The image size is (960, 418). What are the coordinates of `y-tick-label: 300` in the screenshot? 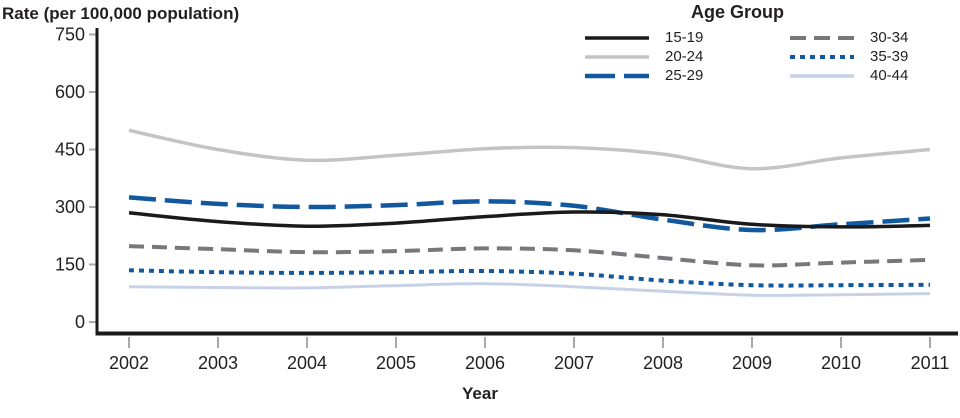 It's located at (70, 207).